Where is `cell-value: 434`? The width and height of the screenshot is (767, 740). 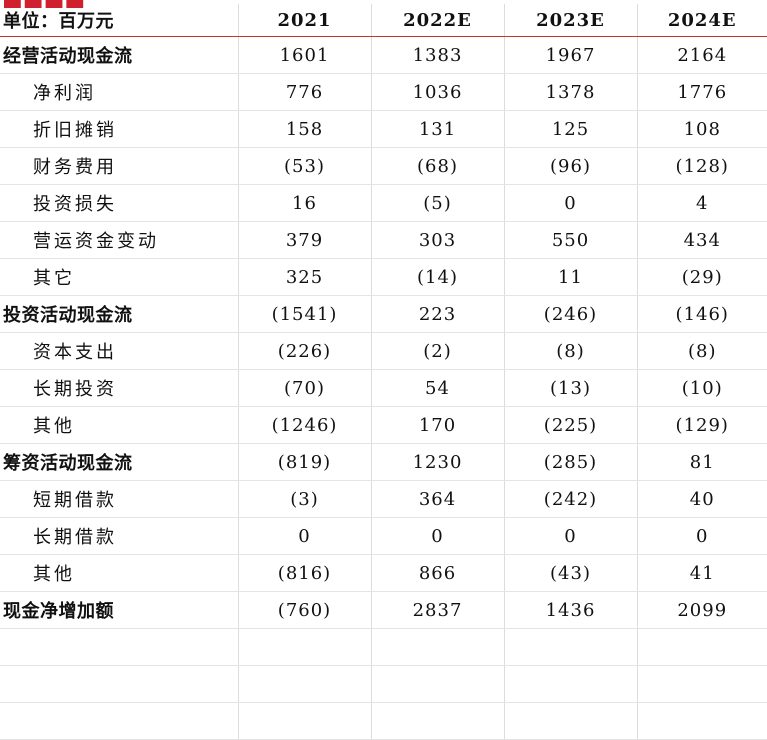 cell-value: 434 is located at coordinates (702, 240).